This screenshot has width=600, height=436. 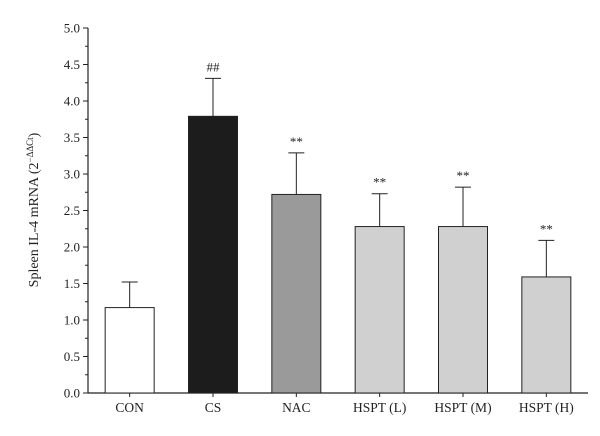 I want to click on x-tick-label: HSPT (M), so click(x=462, y=407).